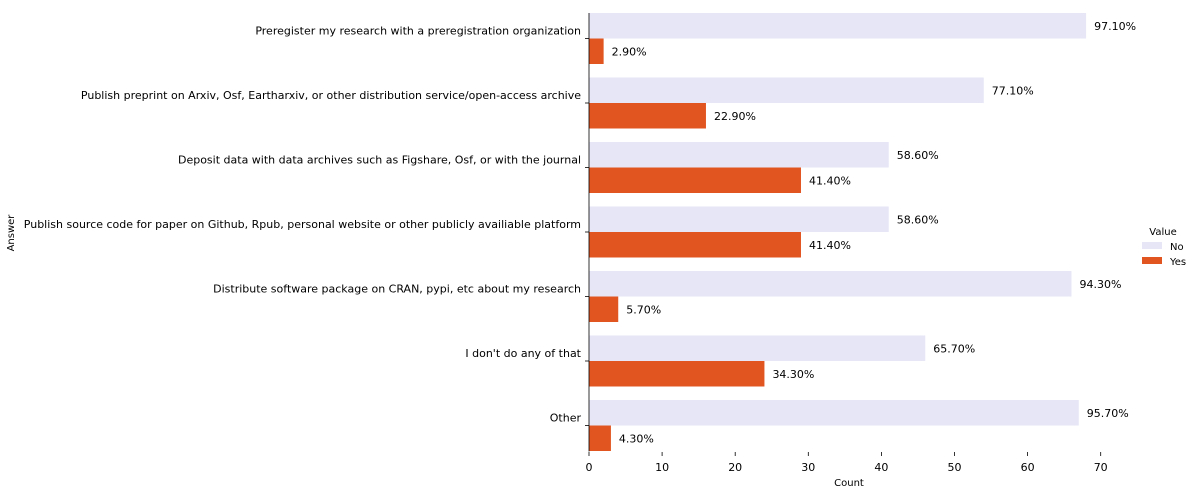  I want to click on x-tick-label: 70, so click(1101, 467).